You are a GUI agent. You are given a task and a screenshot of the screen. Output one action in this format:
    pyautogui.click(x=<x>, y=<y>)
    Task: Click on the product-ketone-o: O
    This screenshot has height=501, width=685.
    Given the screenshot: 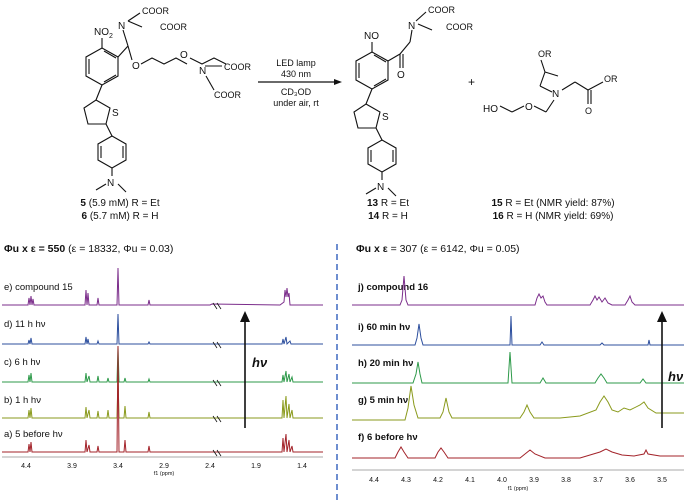 What is the action you would take?
    pyautogui.click(x=401, y=75)
    